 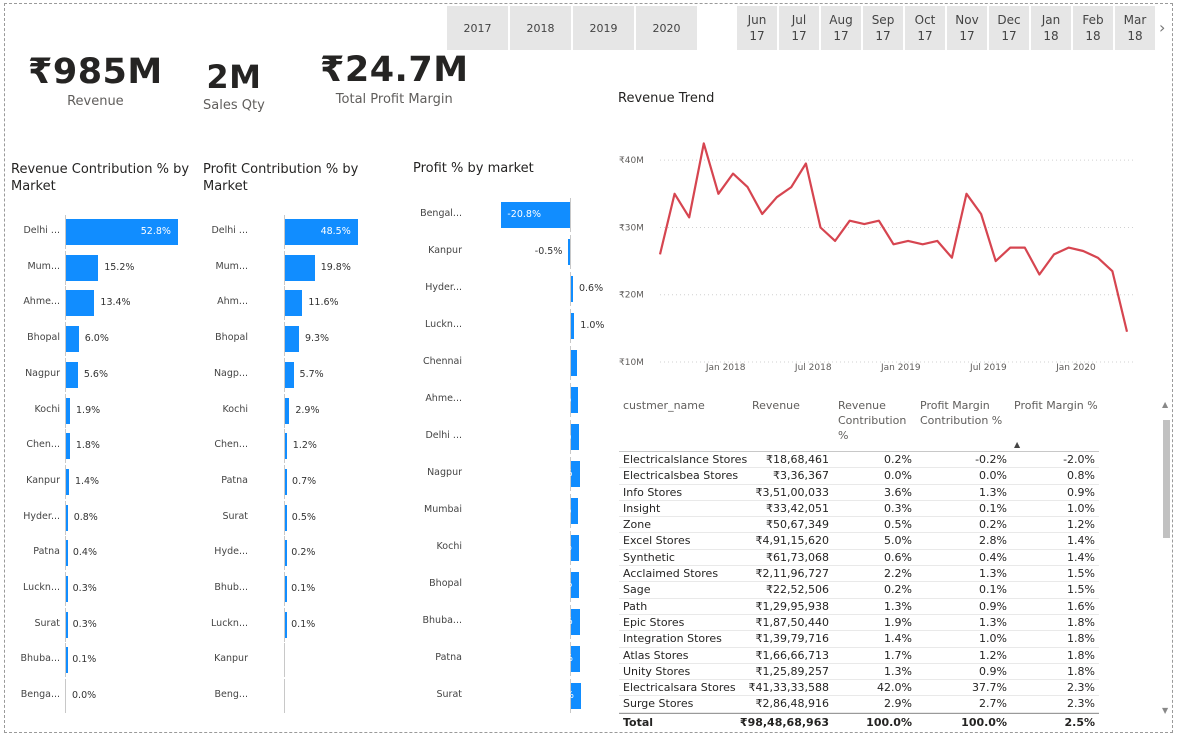 I want to click on year-chip: 2018, so click(x=540, y=28).